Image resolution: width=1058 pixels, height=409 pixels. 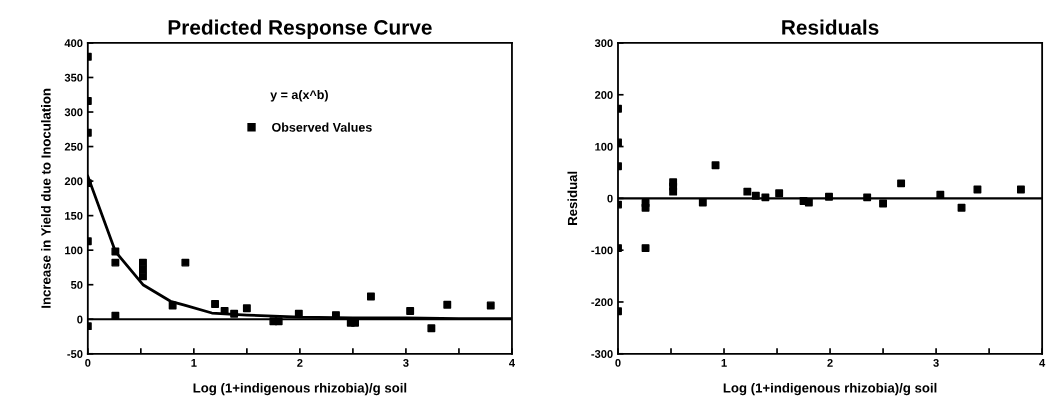 What do you see at coordinates (602, 302) in the screenshot?
I see `y-tick-label: -200` at bounding box center [602, 302].